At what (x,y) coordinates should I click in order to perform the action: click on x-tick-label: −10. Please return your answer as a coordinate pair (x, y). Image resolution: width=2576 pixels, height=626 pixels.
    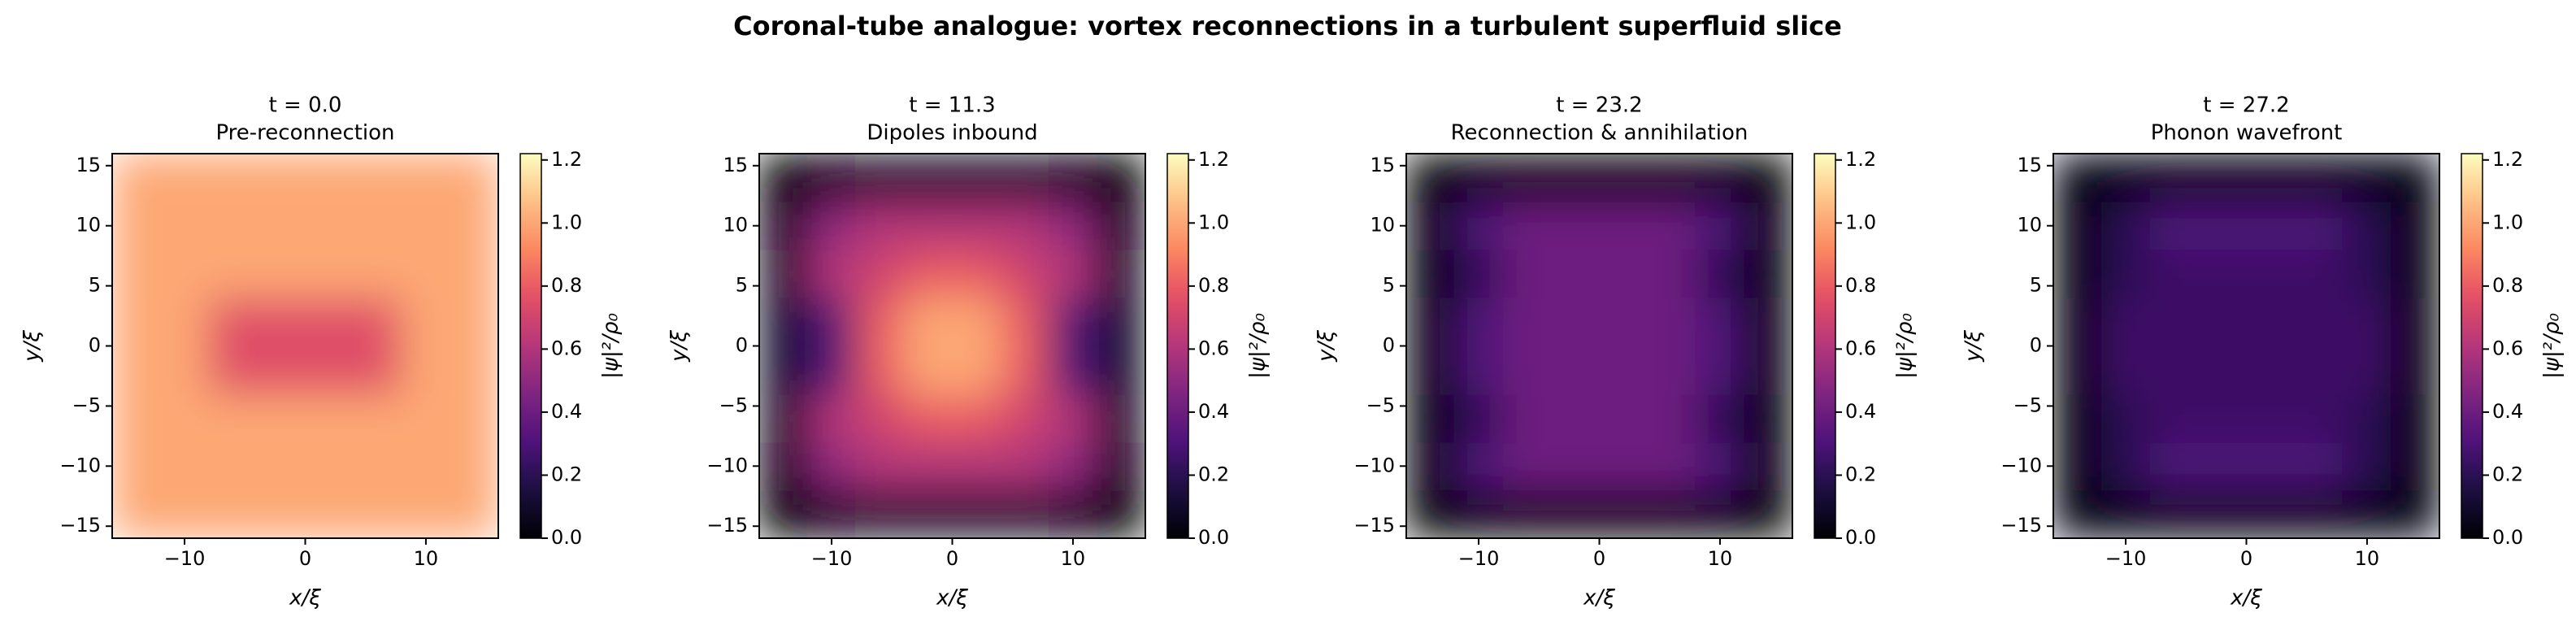
    Looking at the image, I should click on (832, 559).